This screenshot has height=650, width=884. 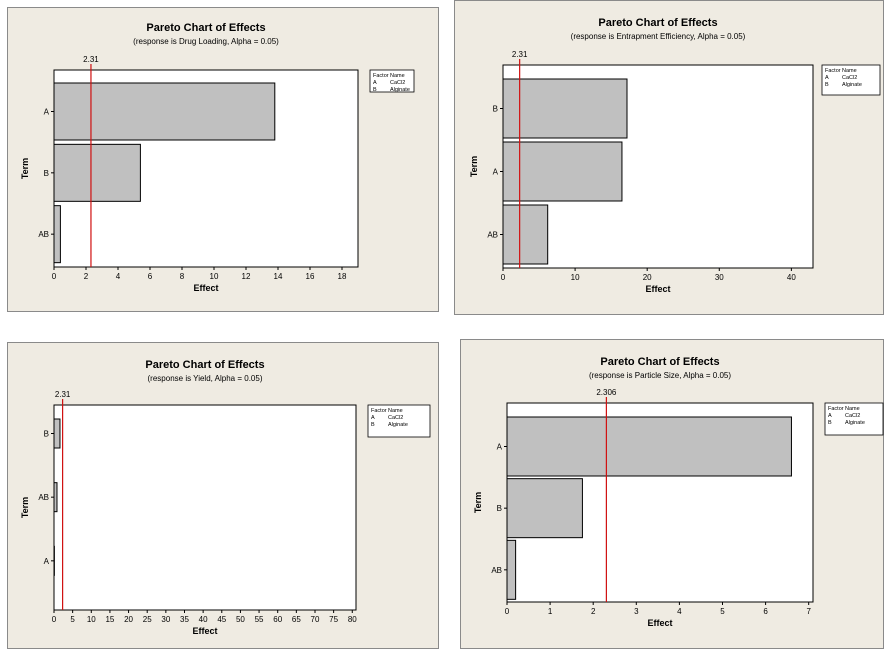 What do you see at coordinates (184, 619) in the screenshot?
I see `x-tick-label: 35` at bounding box center [184, 619].